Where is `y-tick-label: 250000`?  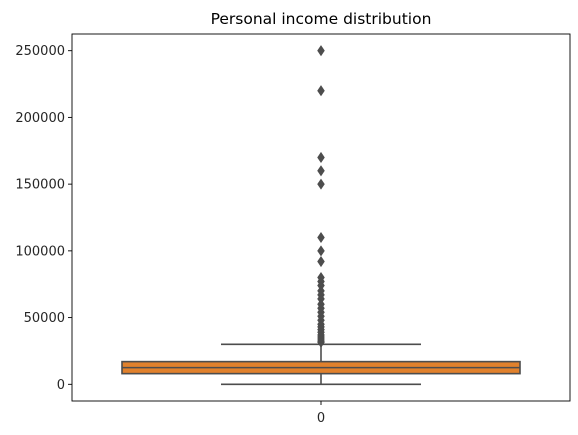 y-tick-label: 250000 is located at coordinates (40, 51).